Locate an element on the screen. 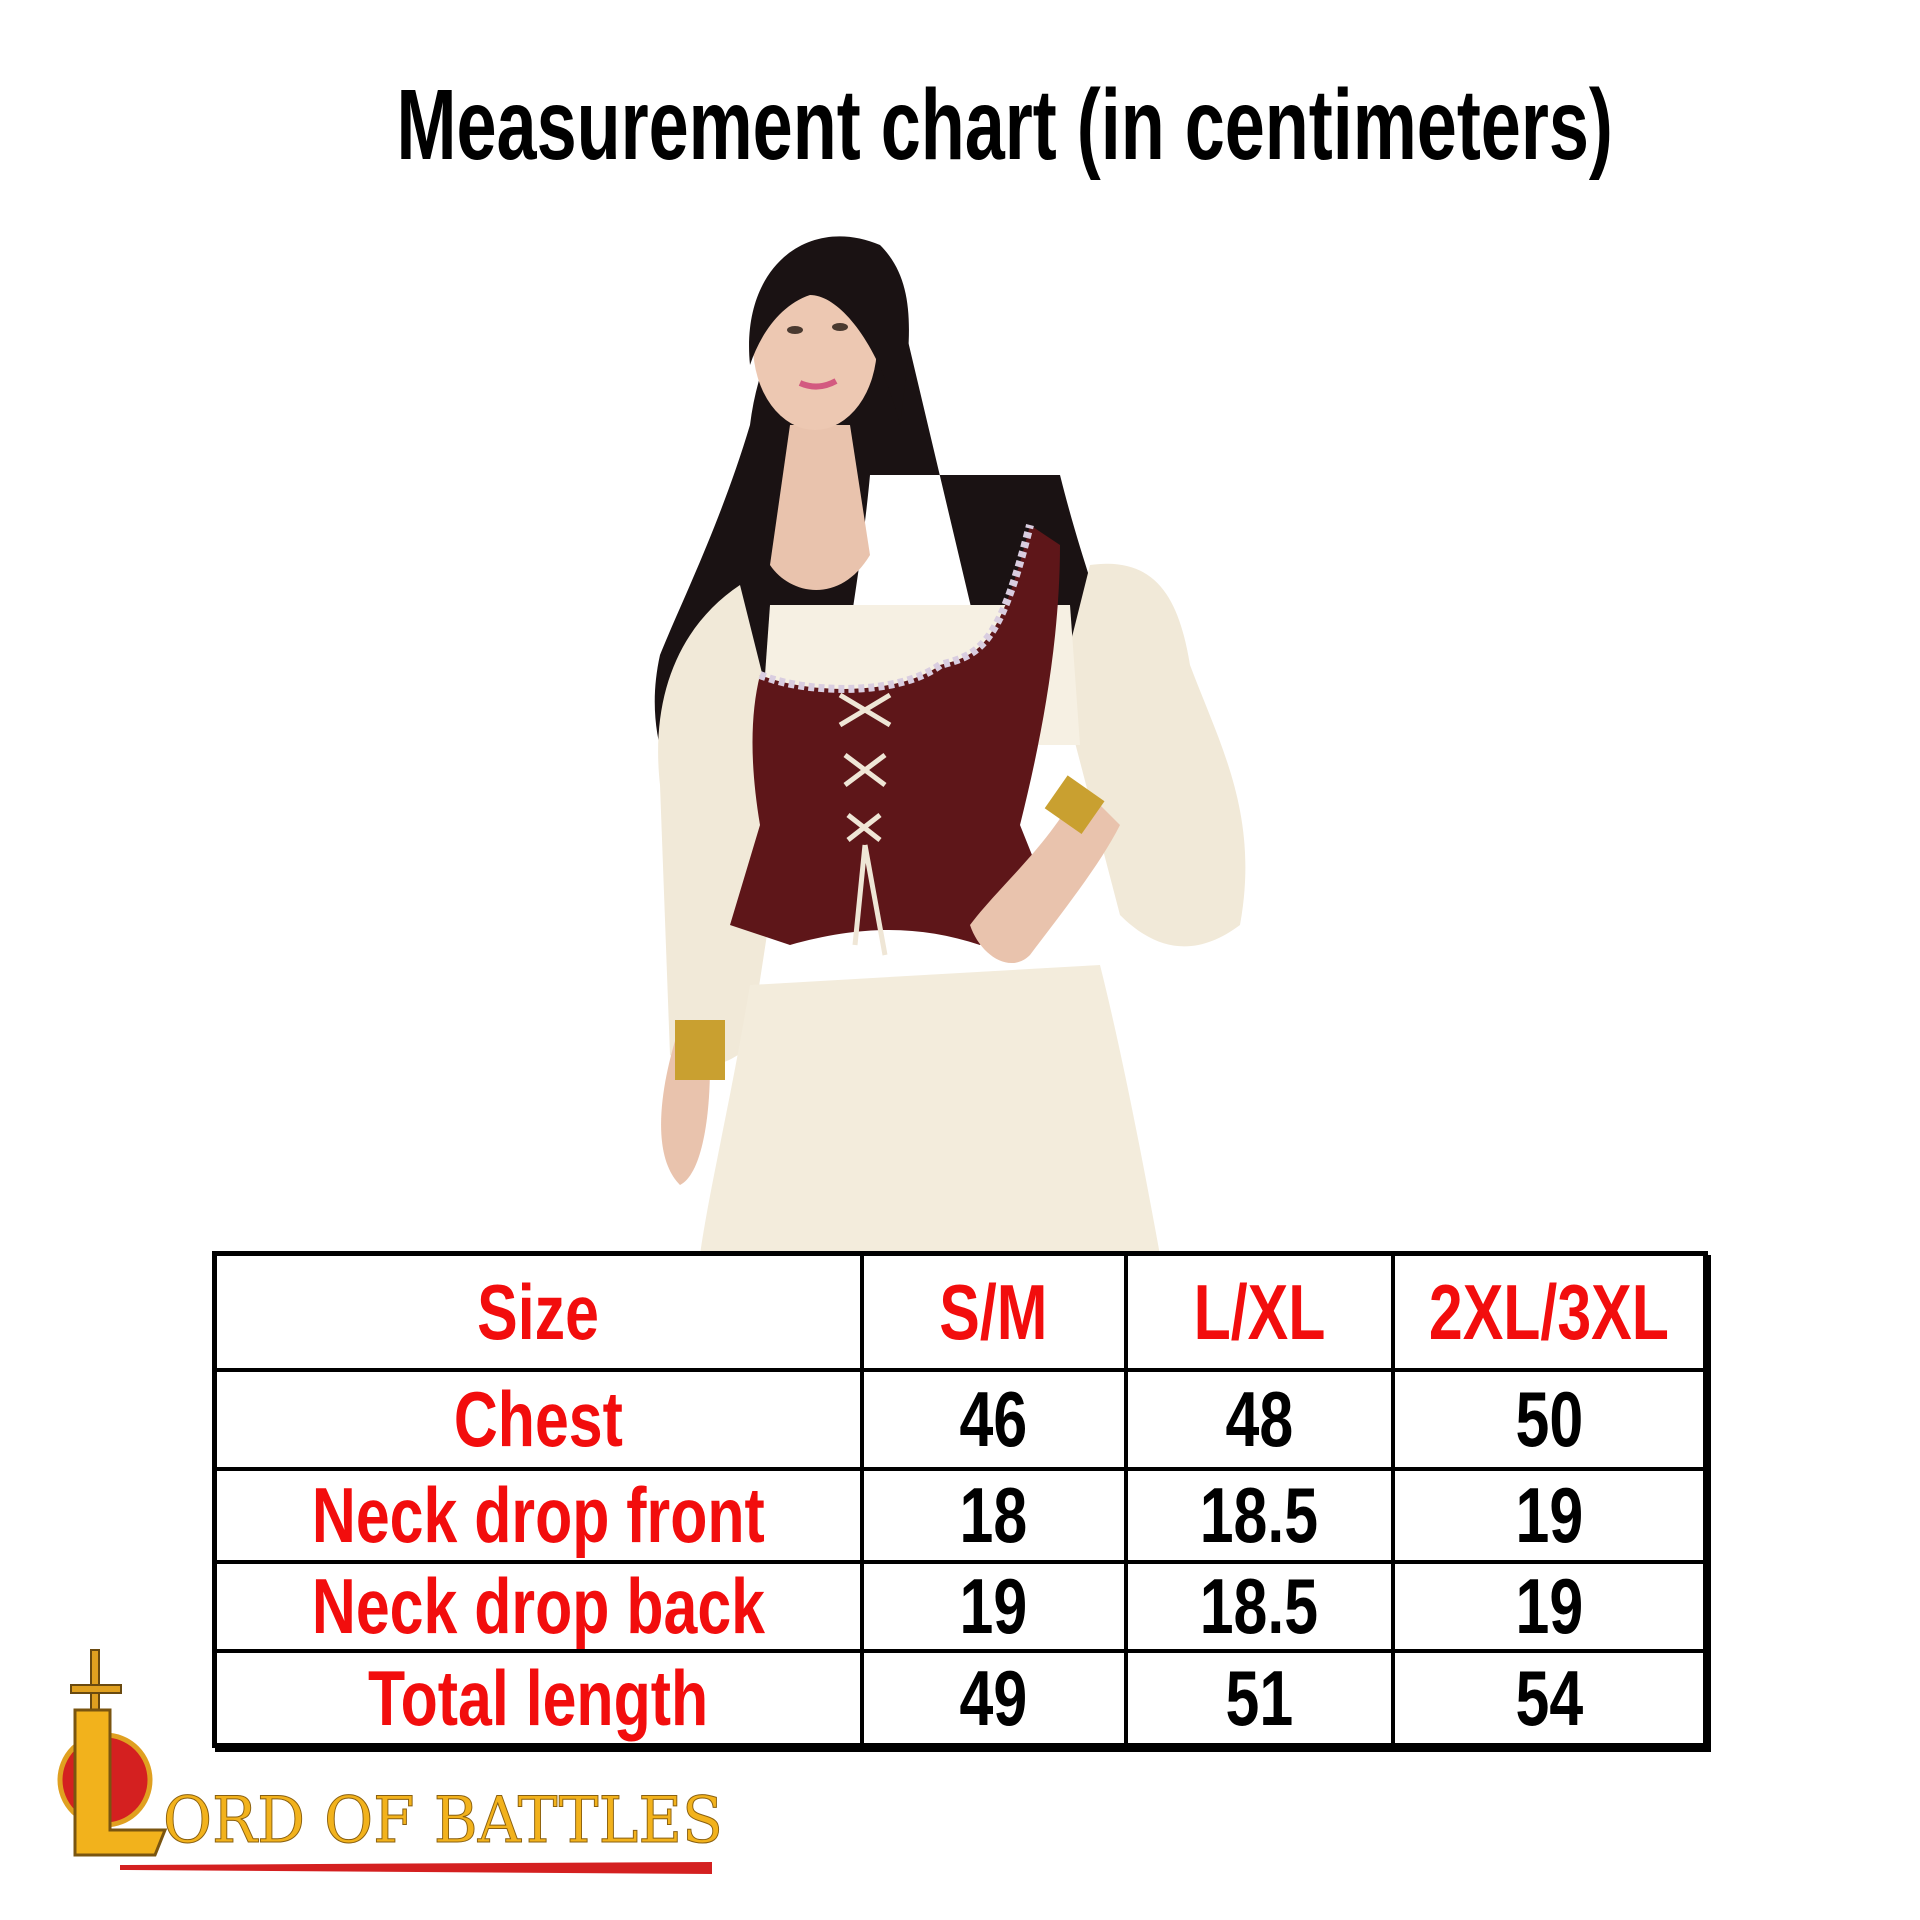  table-row: Chest 46 48 50 is located at coordinates (960, 1419).